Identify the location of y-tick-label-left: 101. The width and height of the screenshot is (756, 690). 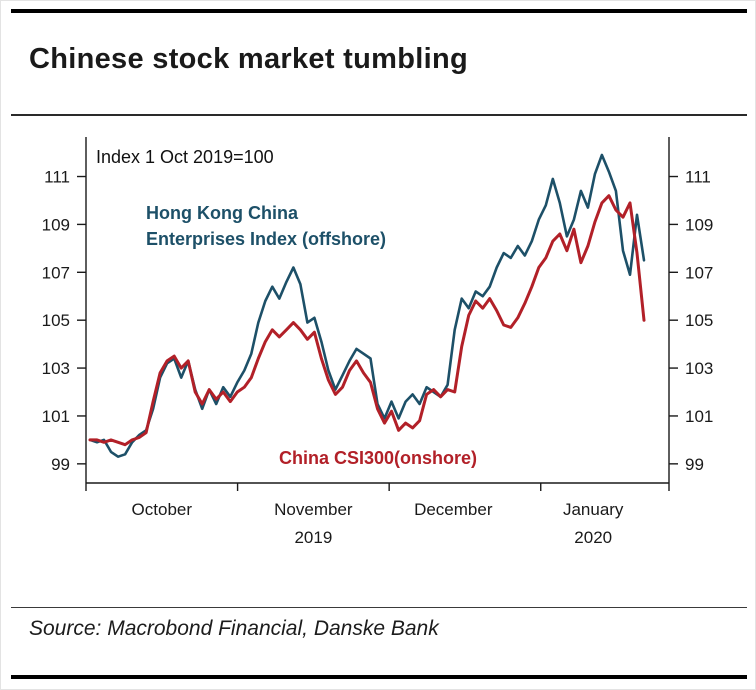
(56, 416).